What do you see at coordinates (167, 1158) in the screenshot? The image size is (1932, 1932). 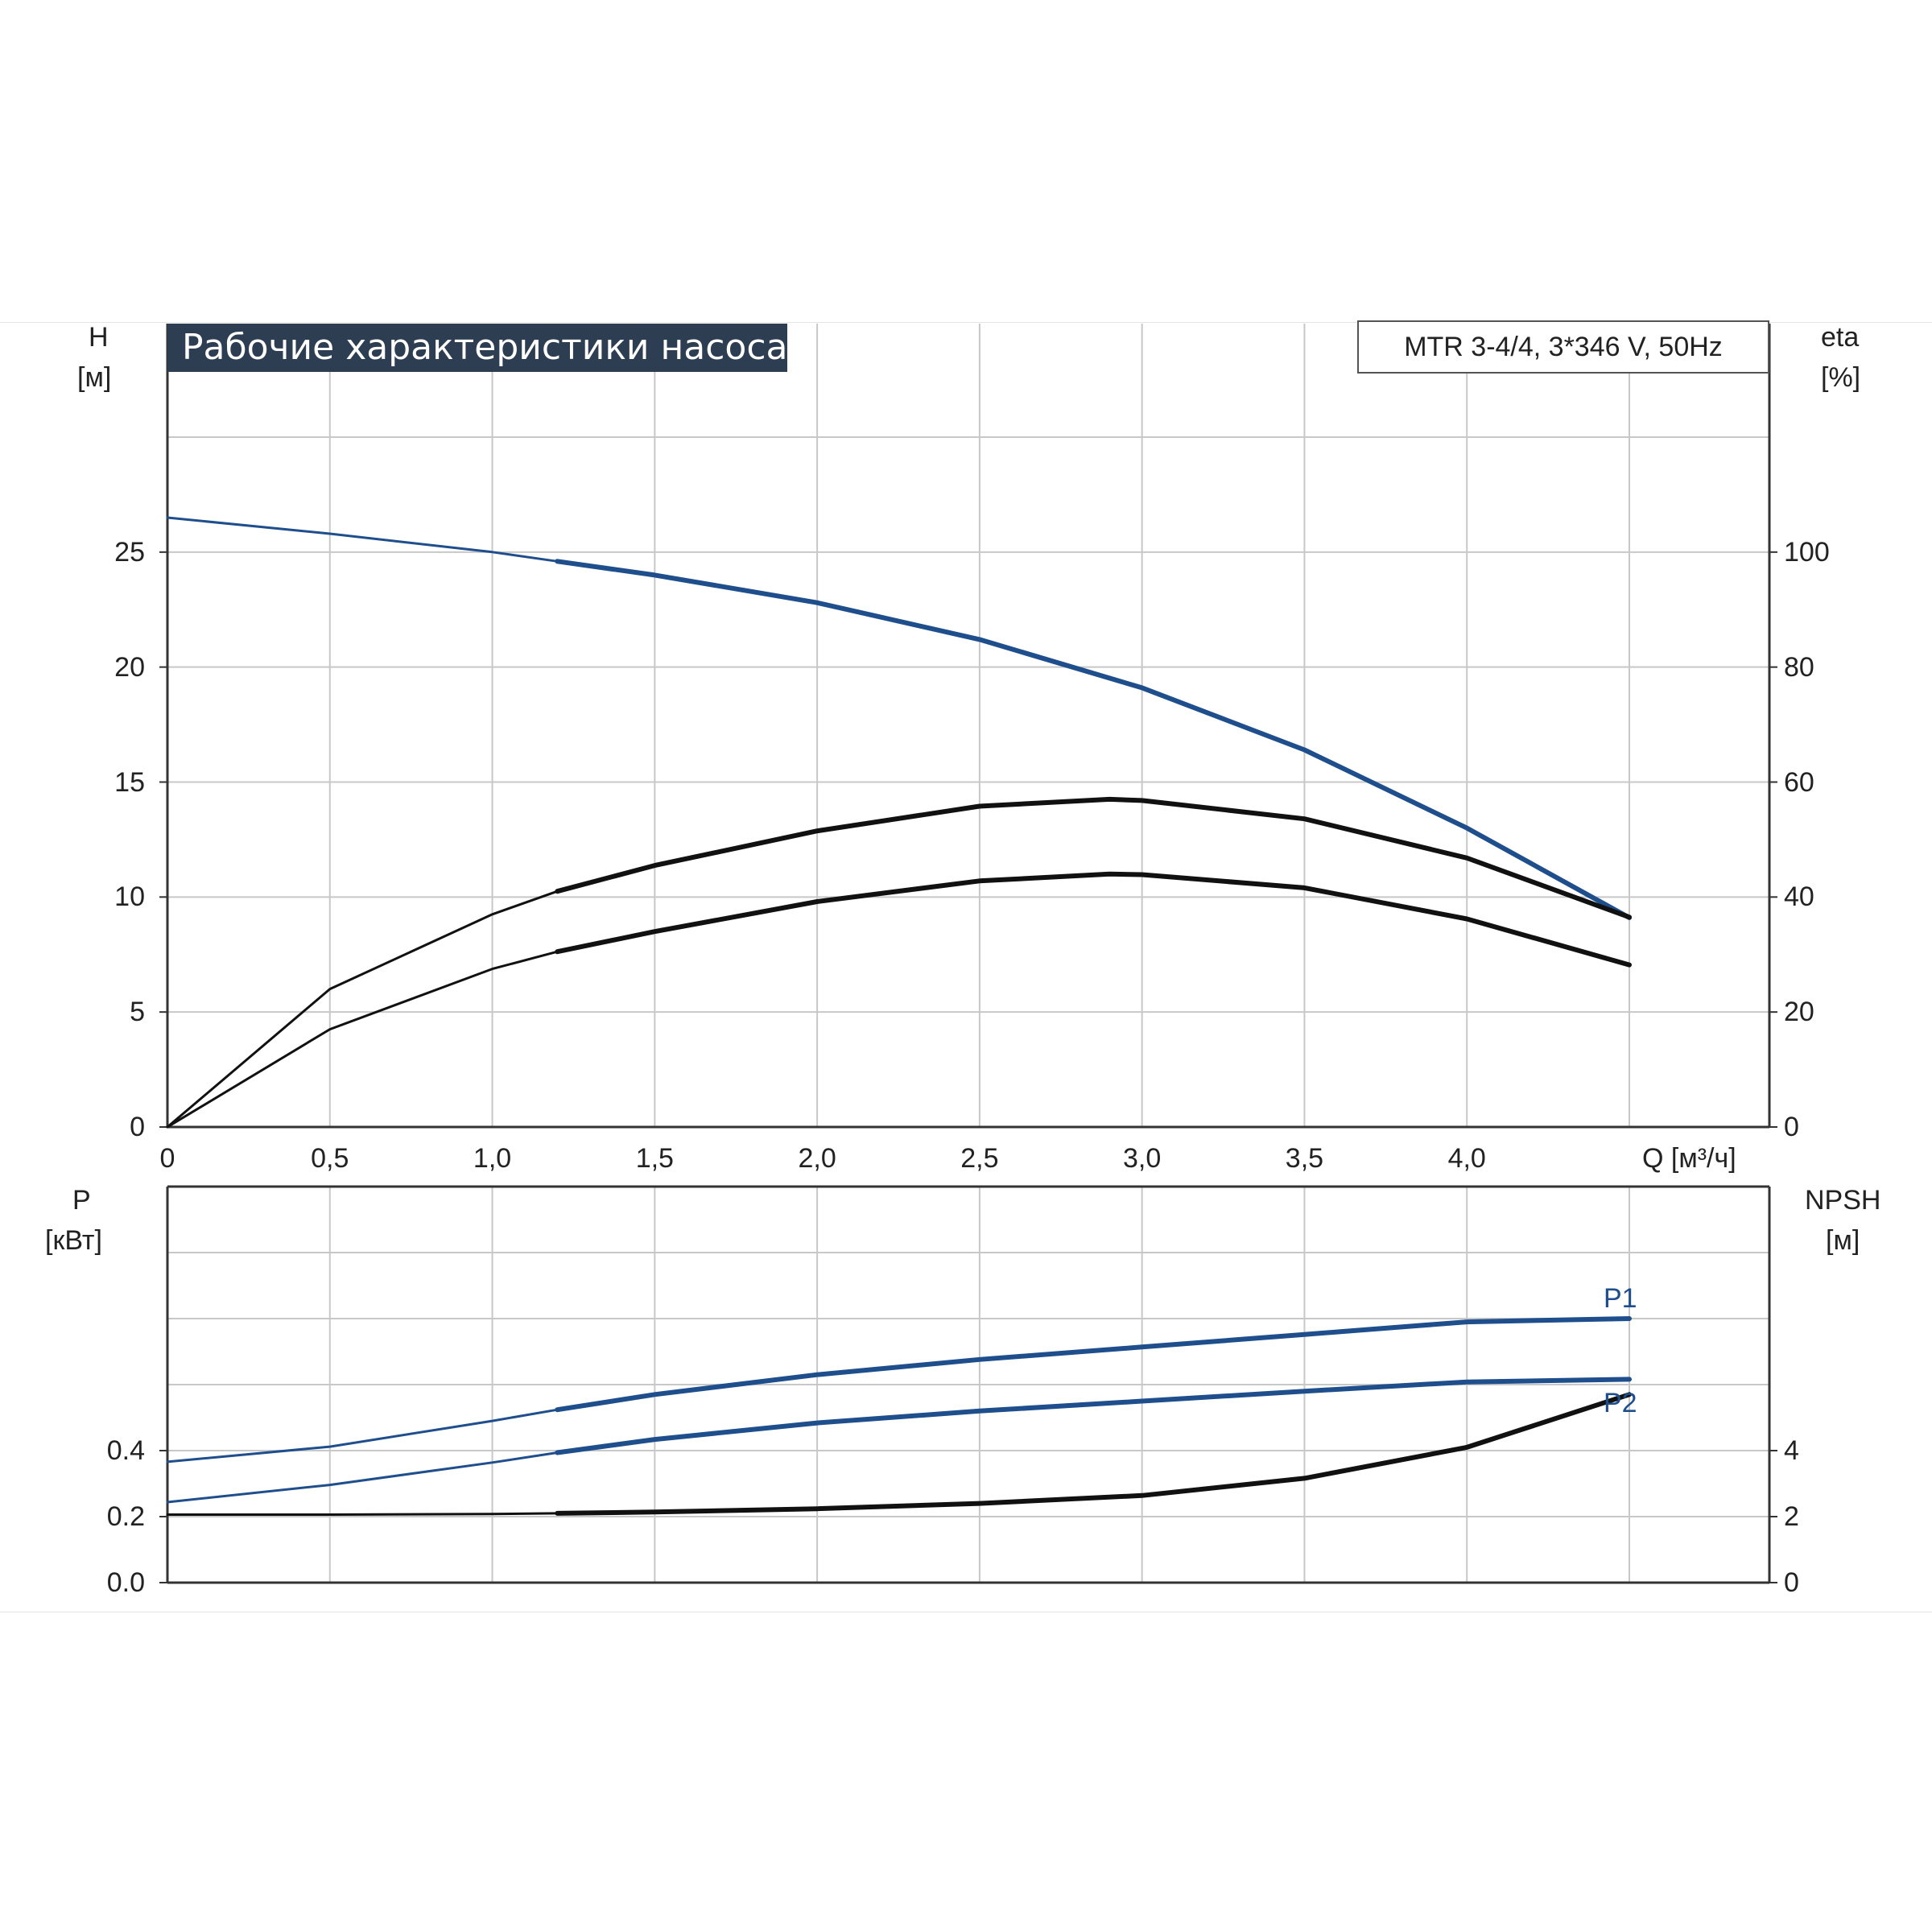 I see `x-tick-0: 0` at bounding box center [167, 1158].